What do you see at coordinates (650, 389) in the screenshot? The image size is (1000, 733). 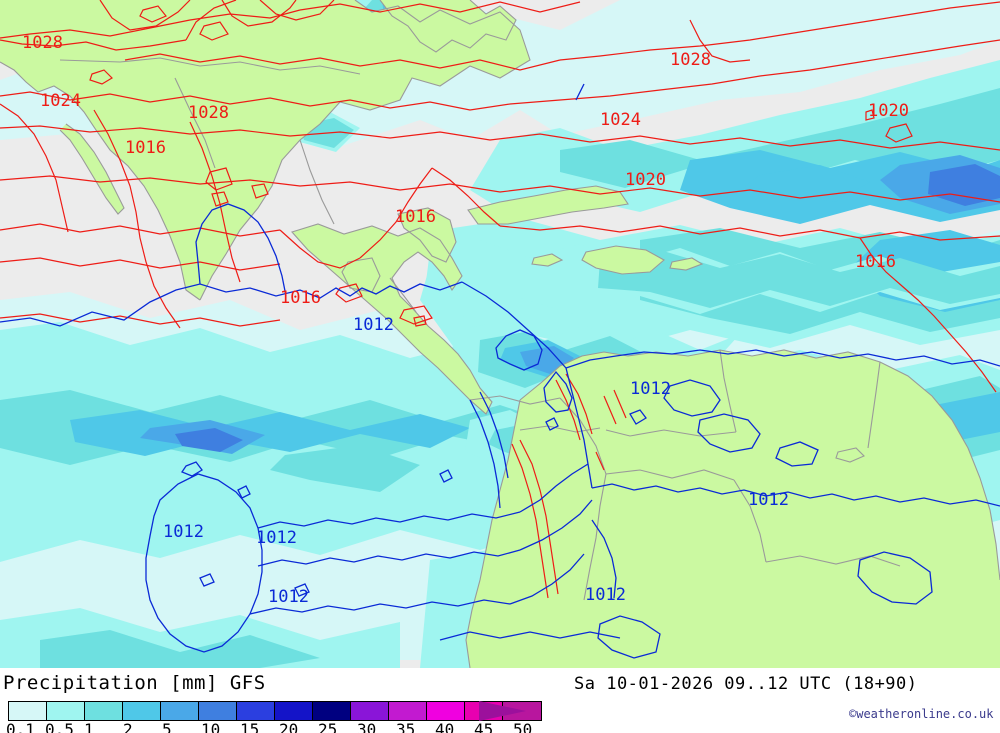 I see `isobar-label-1012-12: 1012` at bounding box center [650, 389].